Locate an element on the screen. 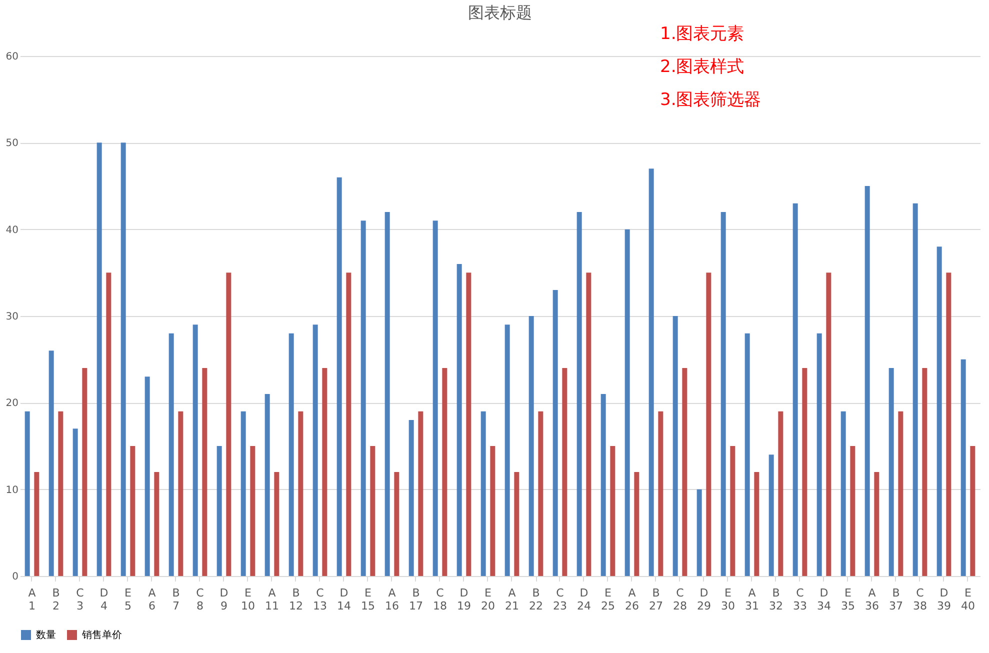  y-tick-label: 20 is located at coordinates (12, 404).